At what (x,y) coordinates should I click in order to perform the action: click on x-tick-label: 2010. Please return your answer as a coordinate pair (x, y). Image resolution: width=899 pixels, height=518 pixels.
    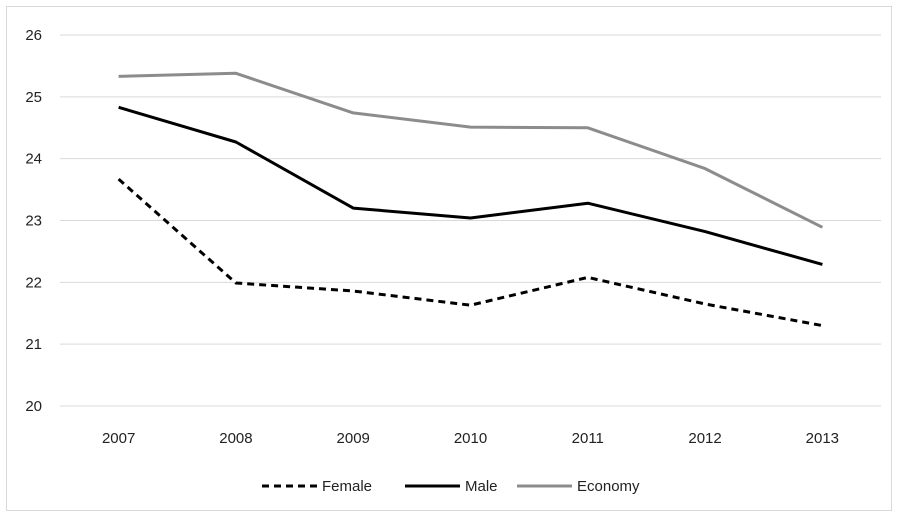
    Looking at the image, I should click on (470, 438).